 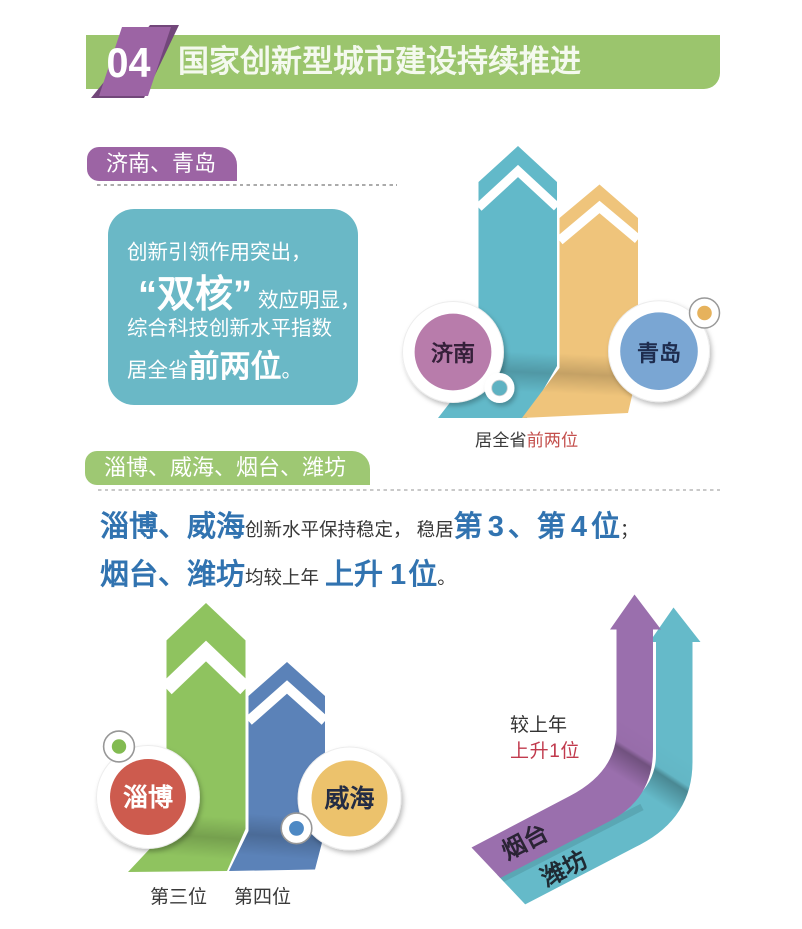 What do you see at coordinates (129, 62) in the screenshot?
I see `svg-text: 04` at bounding box center [129, 62].